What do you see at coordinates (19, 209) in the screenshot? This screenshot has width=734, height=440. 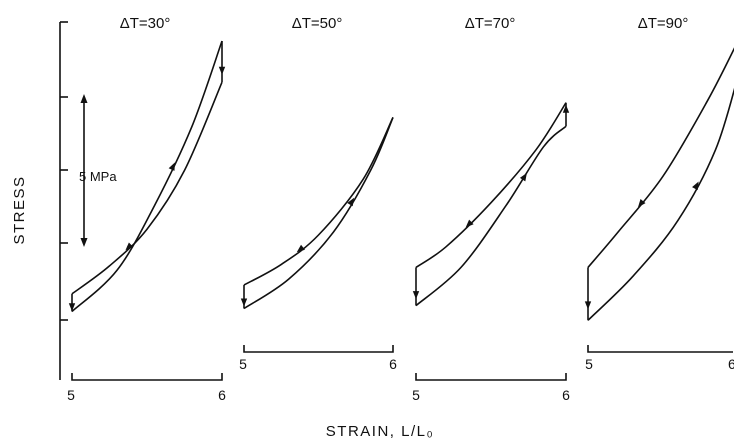 I see `y-axis-label: STRESS` at bounding box center [19, 209].